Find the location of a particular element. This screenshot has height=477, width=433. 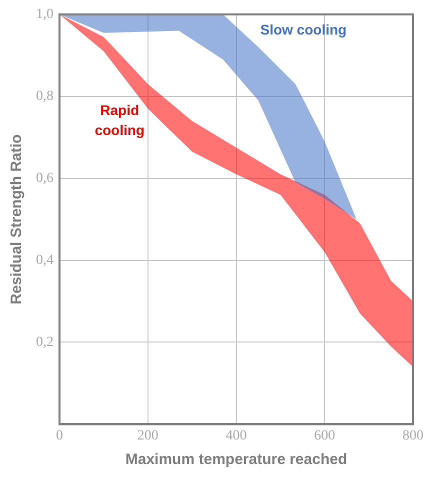

y-tick-label: 0,2 is located at coordinates (45, 342).